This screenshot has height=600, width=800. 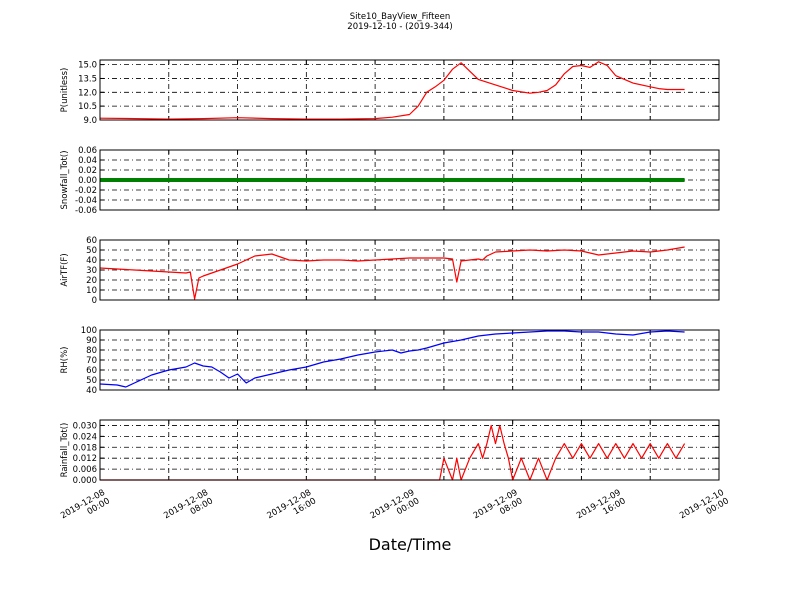 I want to click on y-tick-label: 15.0, so click(x=87, y=66).